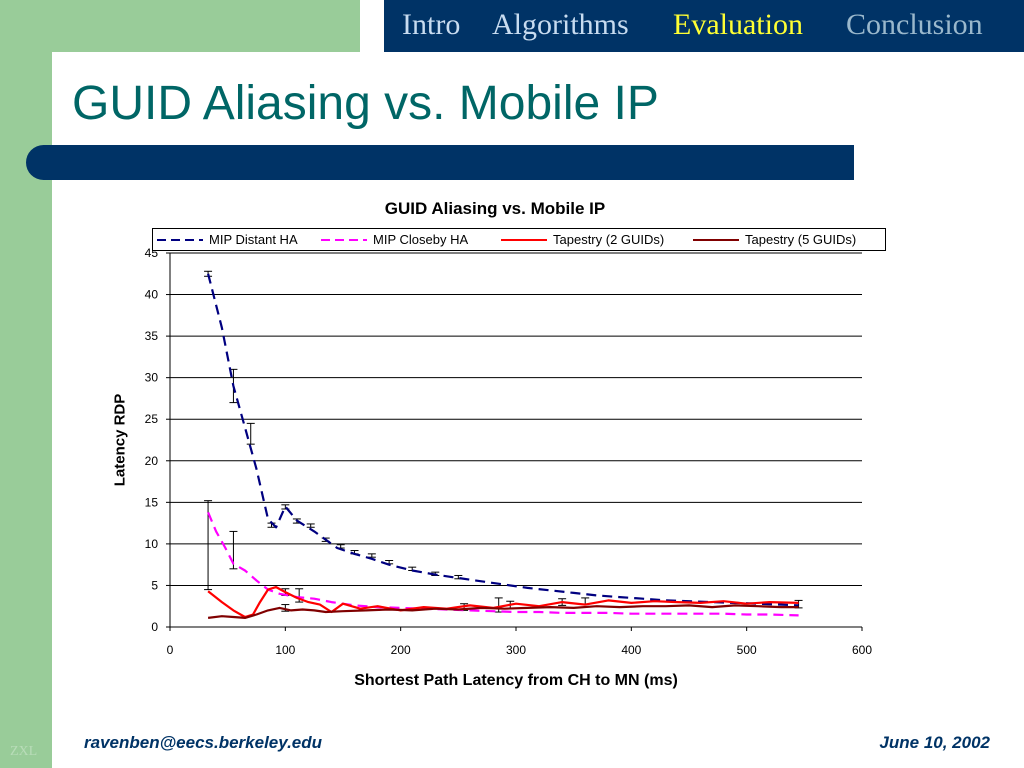  Describe the element at coordinates (285, 650) in the screenshot. I see `x-tick-label: 100` at that location.